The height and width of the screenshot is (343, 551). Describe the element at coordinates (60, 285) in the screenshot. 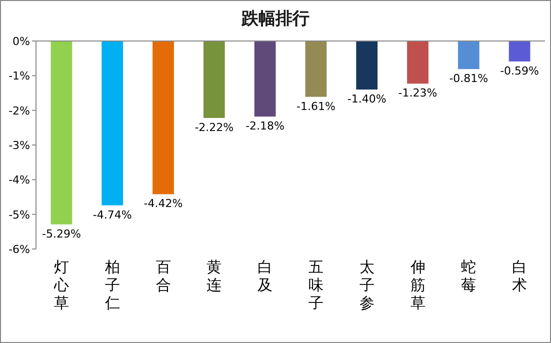

I see `x-tick-label: 灯心草` at that location.